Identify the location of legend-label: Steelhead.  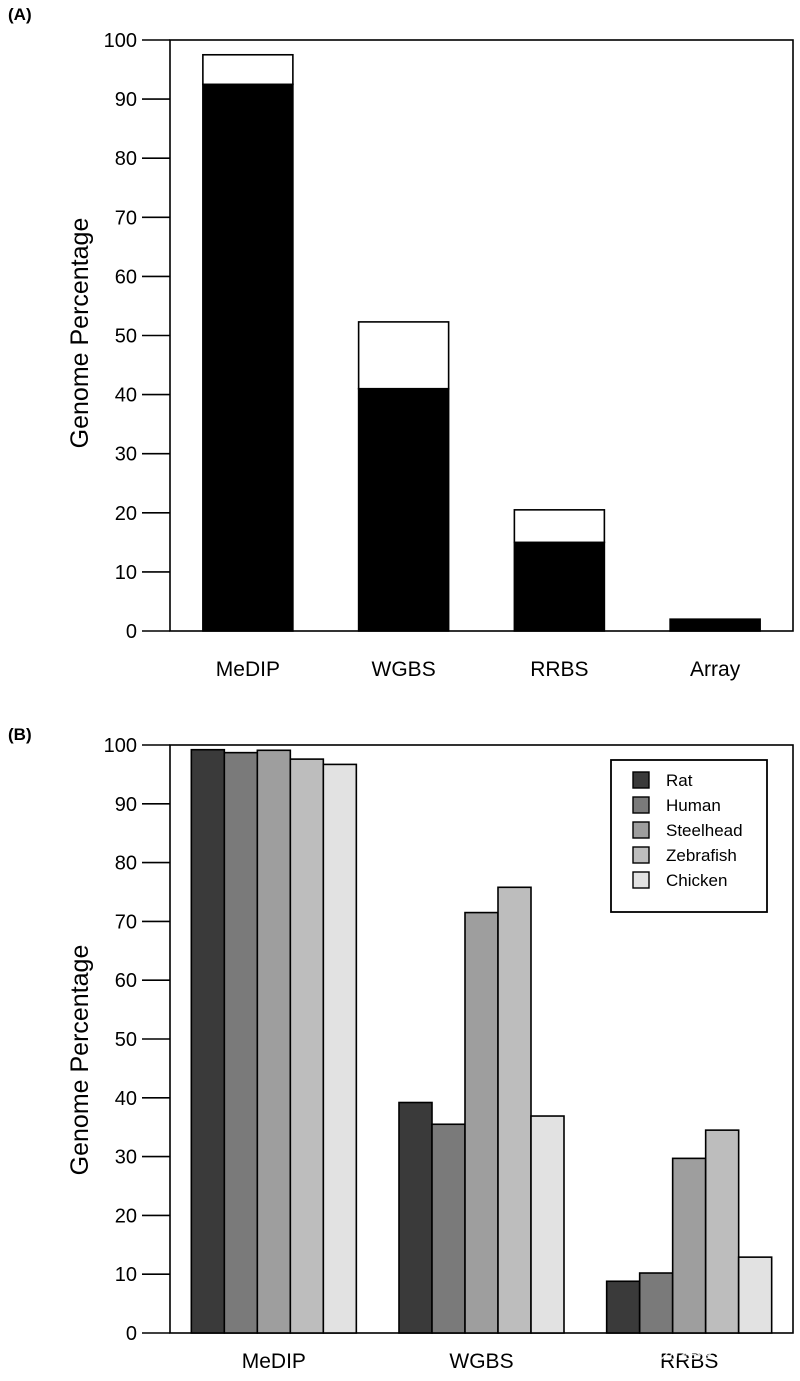
(704, 830).